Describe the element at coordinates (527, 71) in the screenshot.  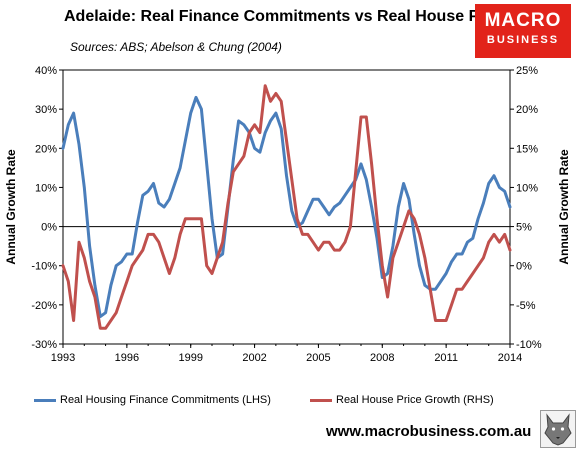
I see `right-tick-label: 25%` at that location.